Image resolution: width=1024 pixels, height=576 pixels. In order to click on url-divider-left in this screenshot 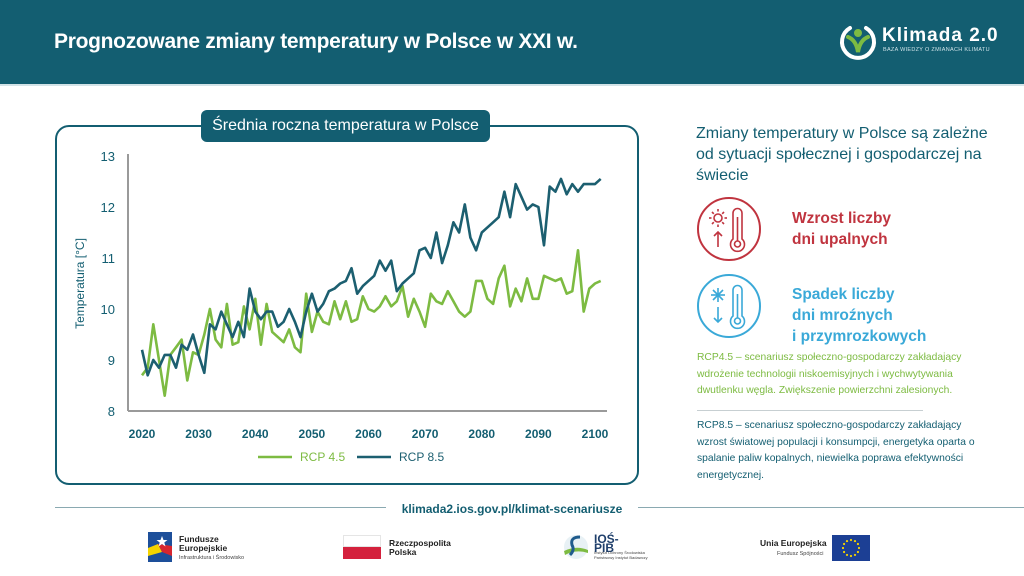, I will do `click(235, 507)`.